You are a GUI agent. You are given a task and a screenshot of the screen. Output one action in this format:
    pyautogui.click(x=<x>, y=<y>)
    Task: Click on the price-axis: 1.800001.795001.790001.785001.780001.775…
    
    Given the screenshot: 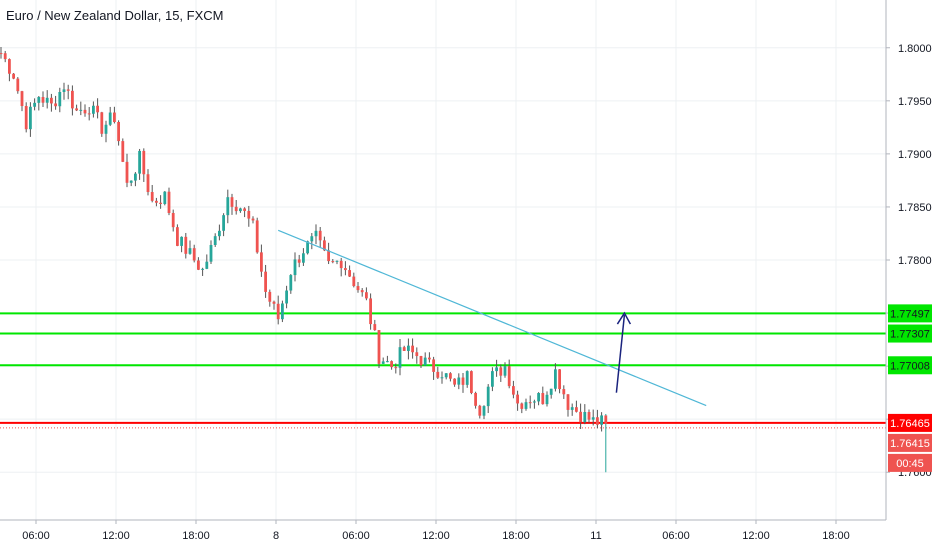 What is the action you would take?
    pyautogui.click(x=909, y=261)
    